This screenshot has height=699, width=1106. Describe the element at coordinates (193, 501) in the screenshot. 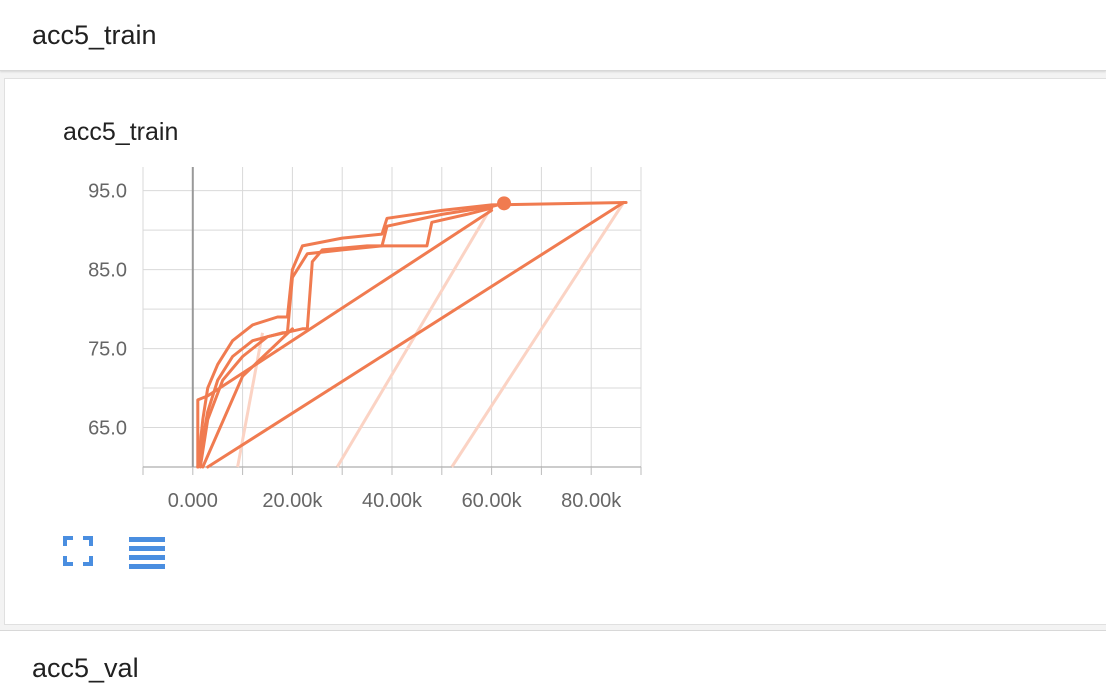

I see `x-tick-label: 0.000` at that location.